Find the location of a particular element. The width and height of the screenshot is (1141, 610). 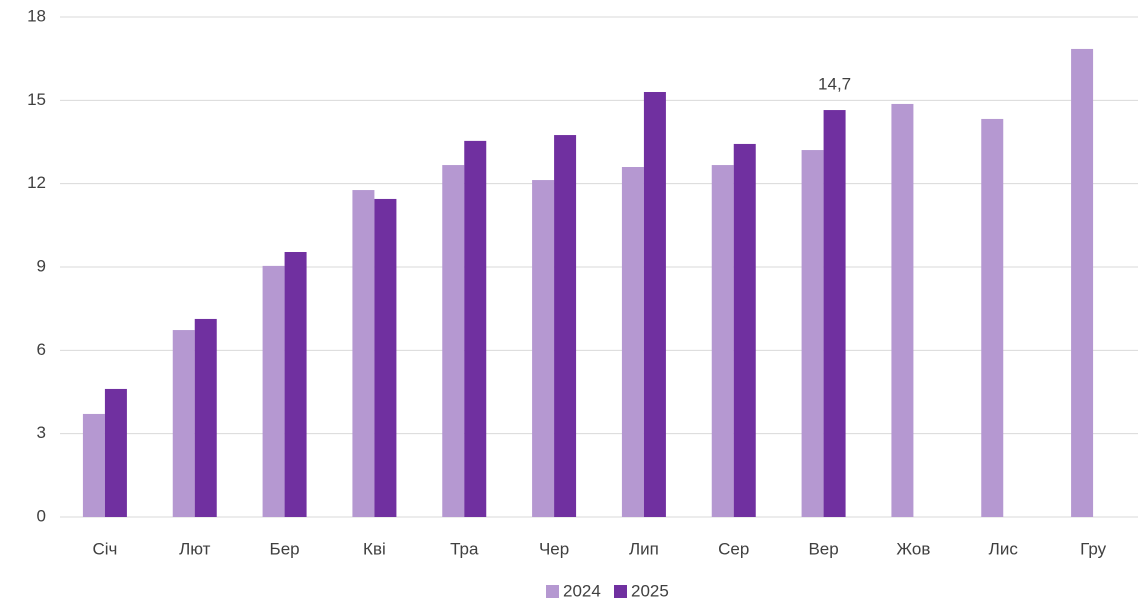

y-tick-label: 3 is located at coordinates (41, 432).